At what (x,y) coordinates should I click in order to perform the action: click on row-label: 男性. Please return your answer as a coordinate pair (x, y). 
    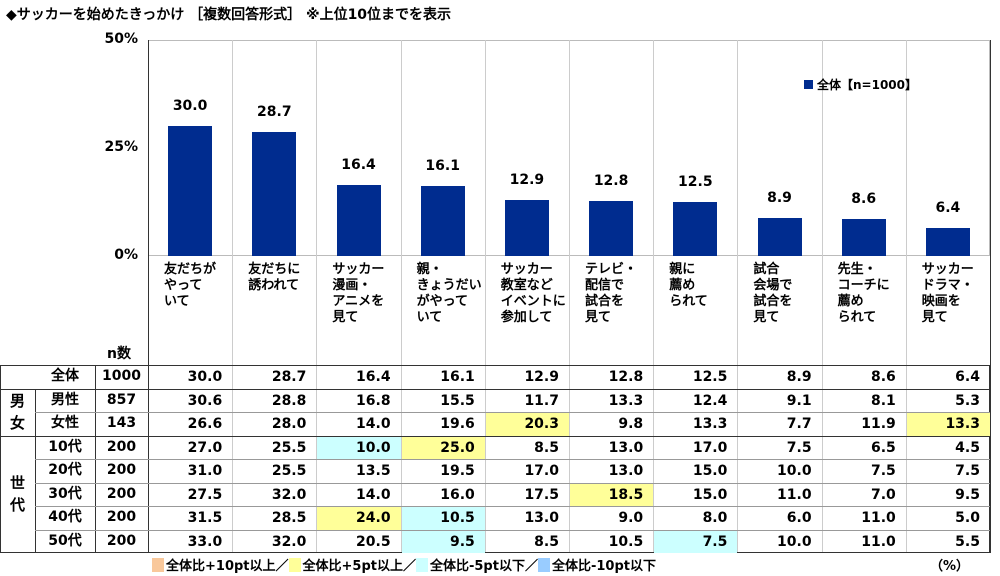
    Looking at the image, I should click on (65, 399).